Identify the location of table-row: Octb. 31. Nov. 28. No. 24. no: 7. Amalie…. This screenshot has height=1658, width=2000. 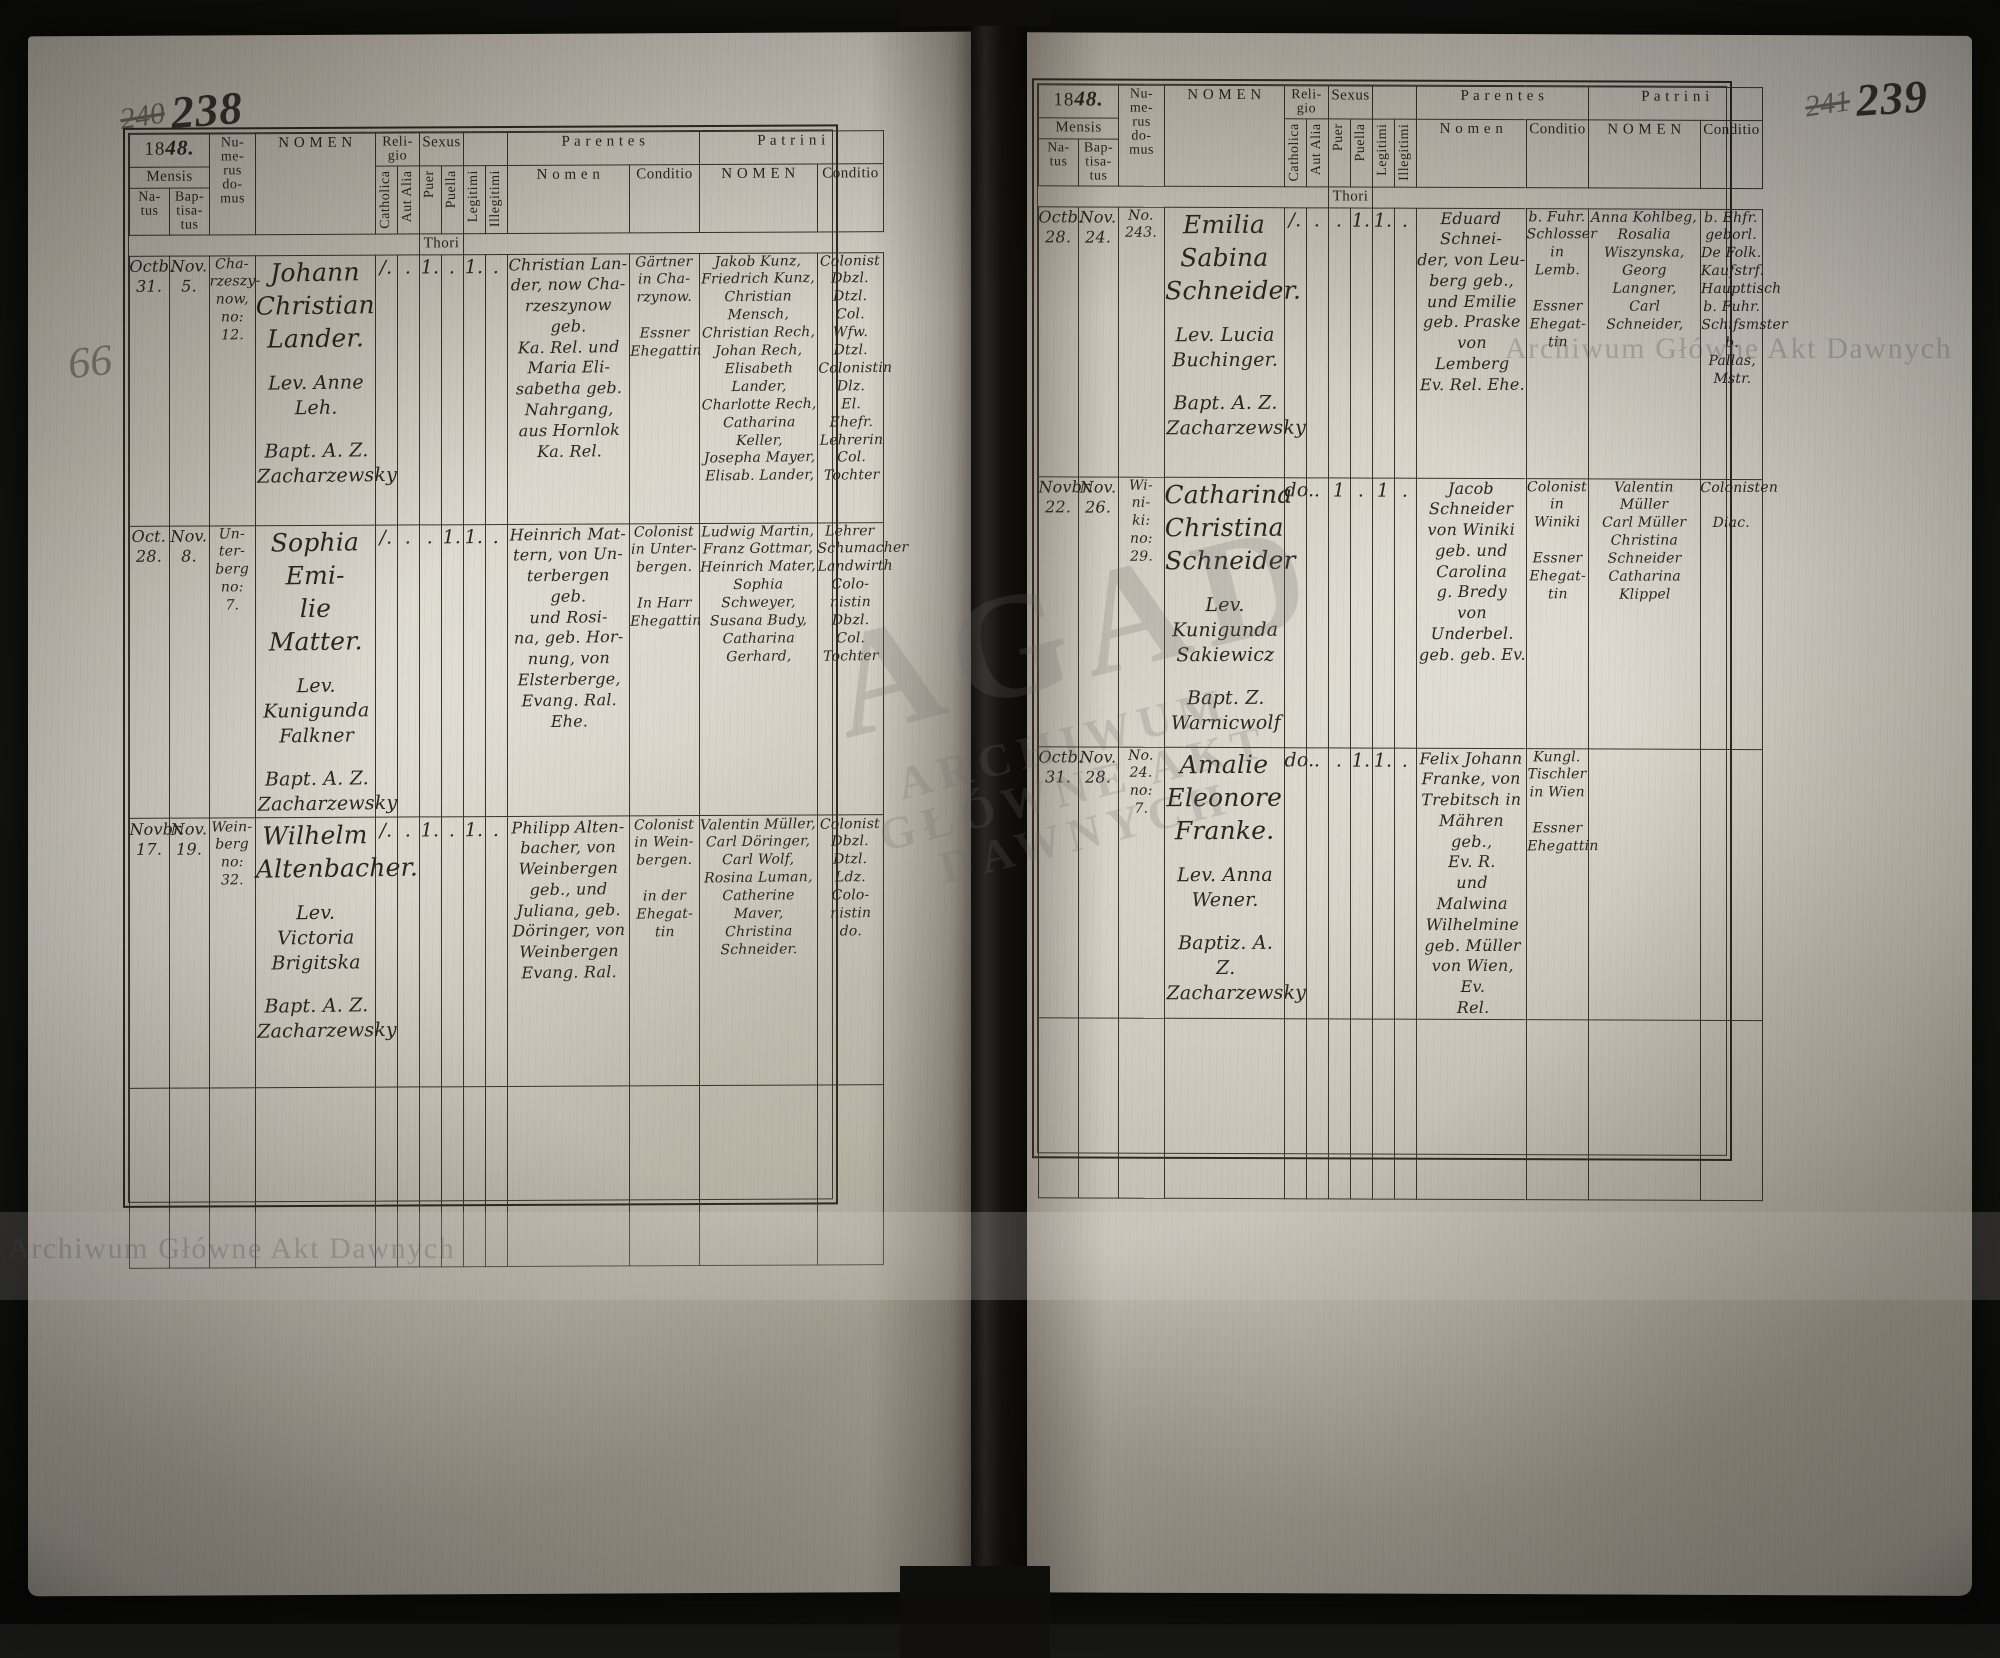
(1400, 883).